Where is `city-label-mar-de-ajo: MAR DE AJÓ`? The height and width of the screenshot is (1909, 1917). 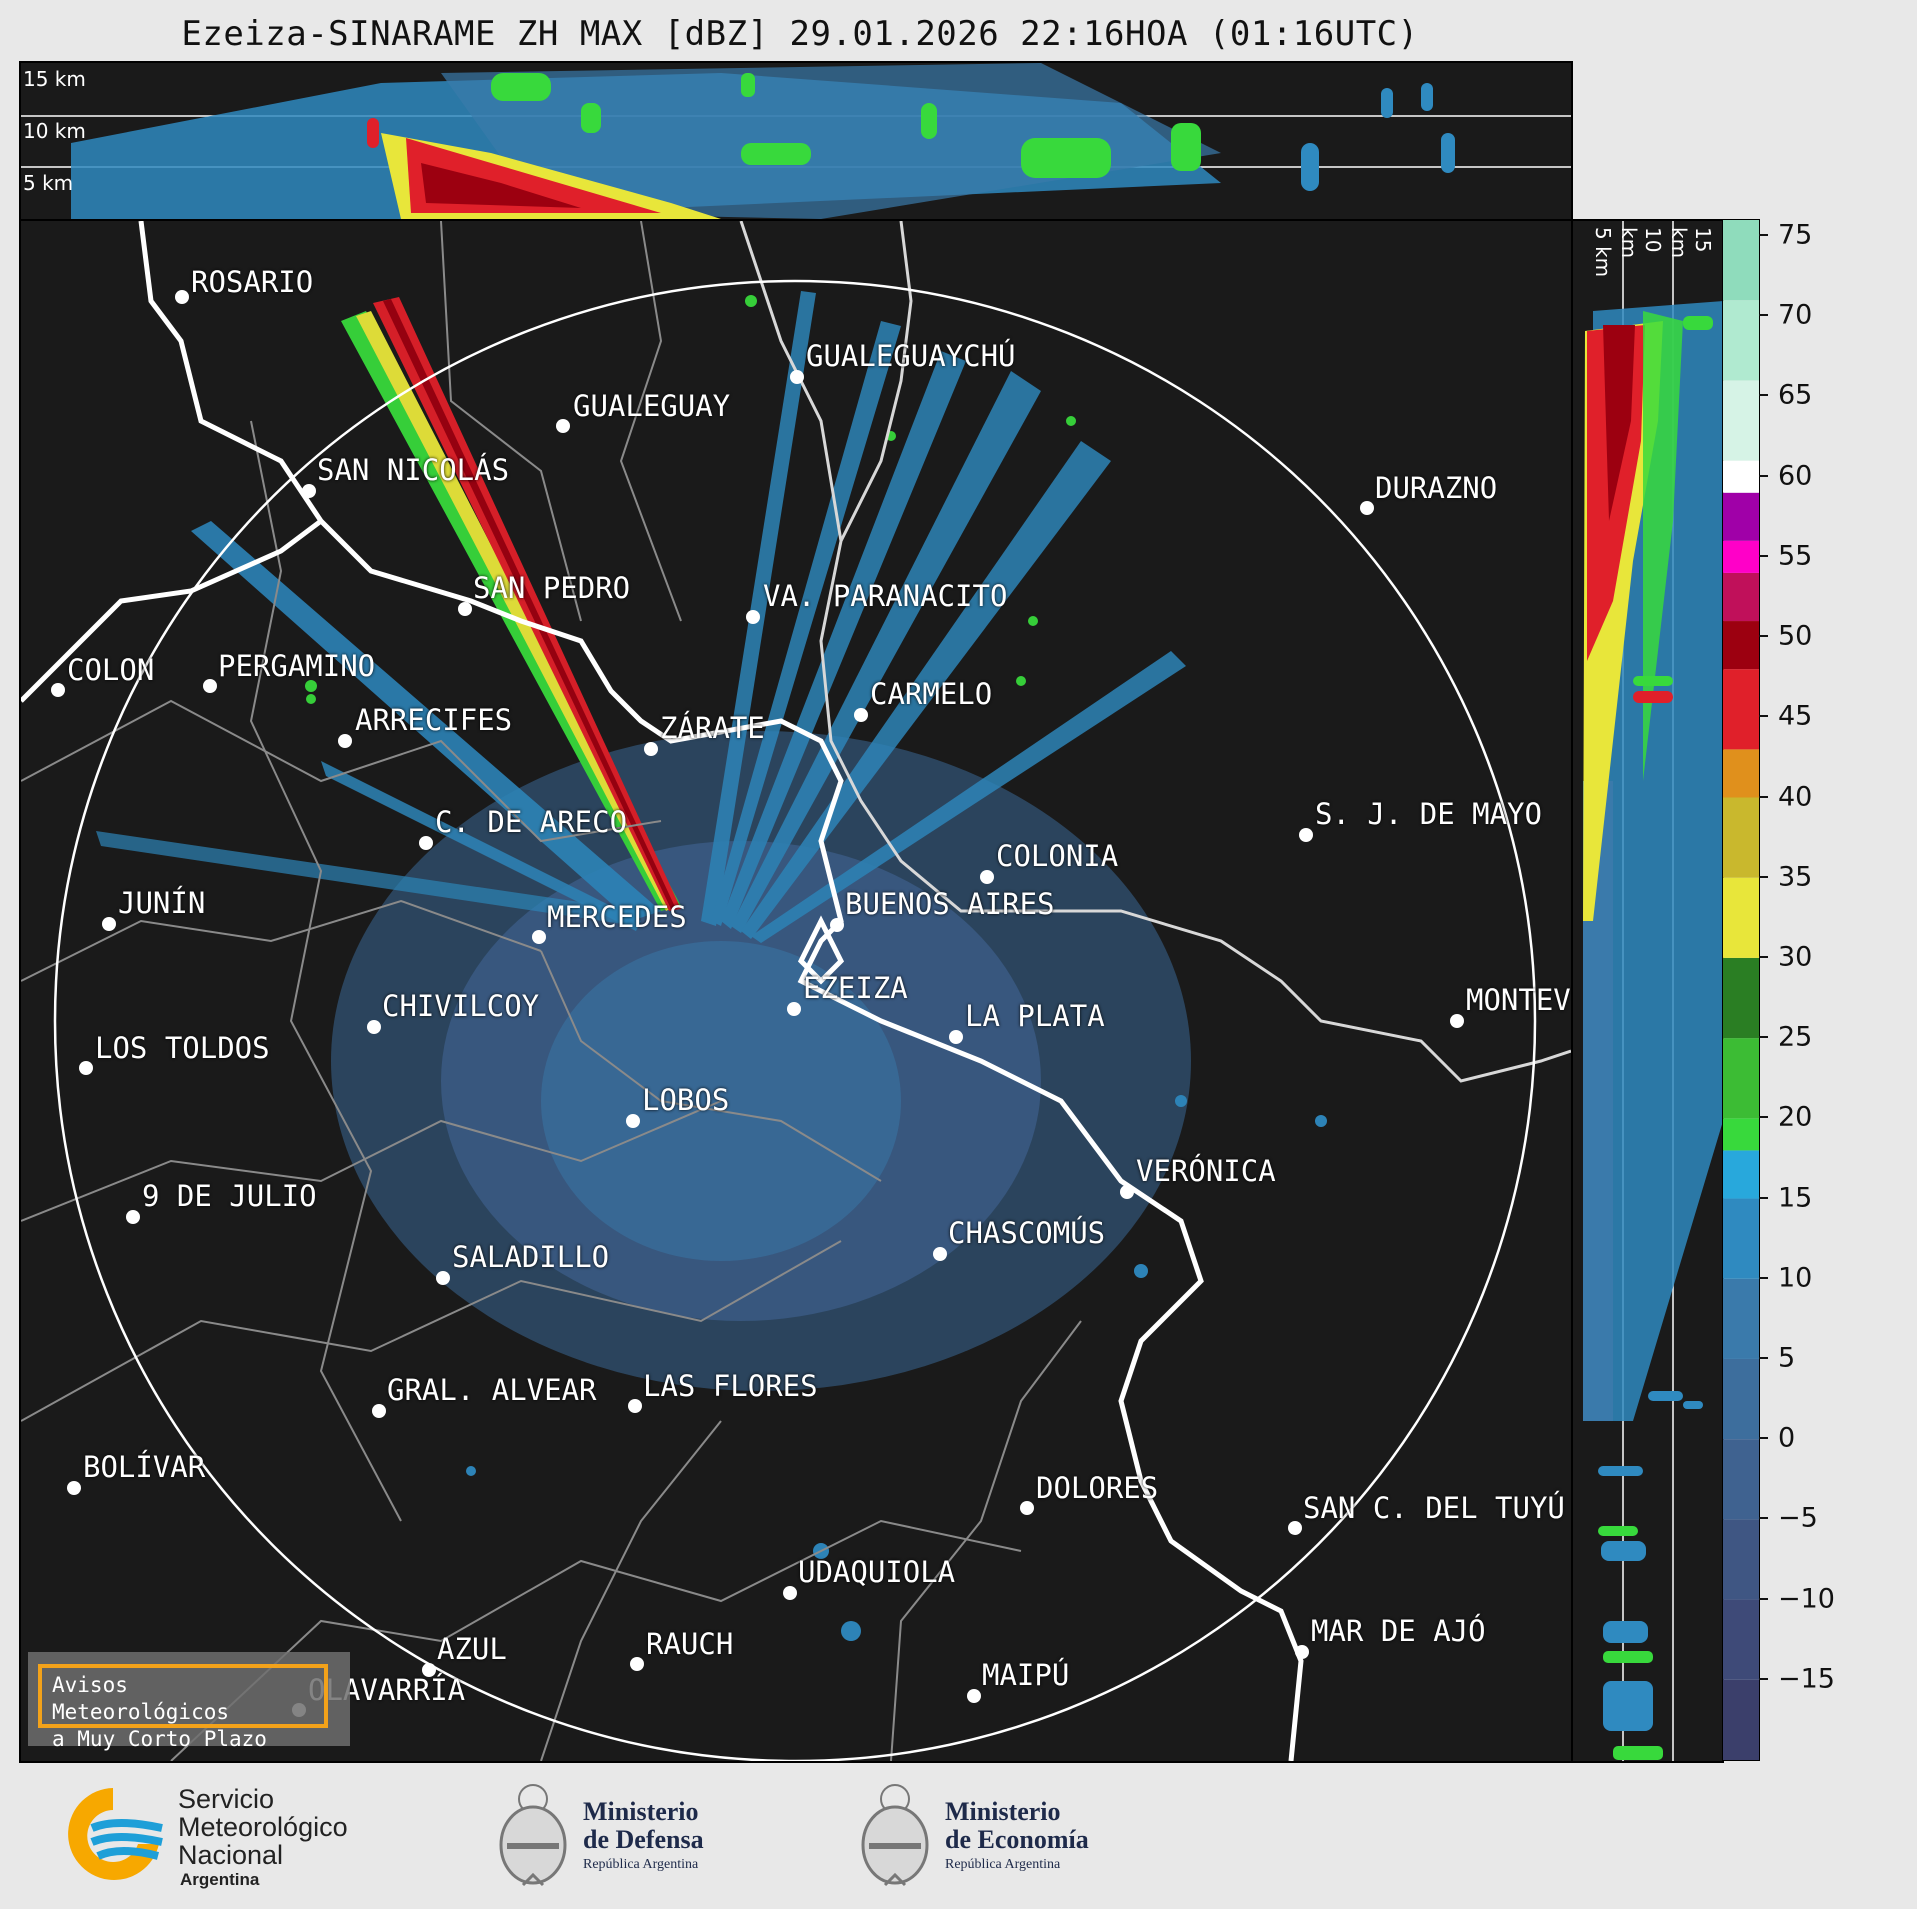
city-label-mar-de-ajo: MAR DE AJÓ is located at coordinates (1398, 1631).